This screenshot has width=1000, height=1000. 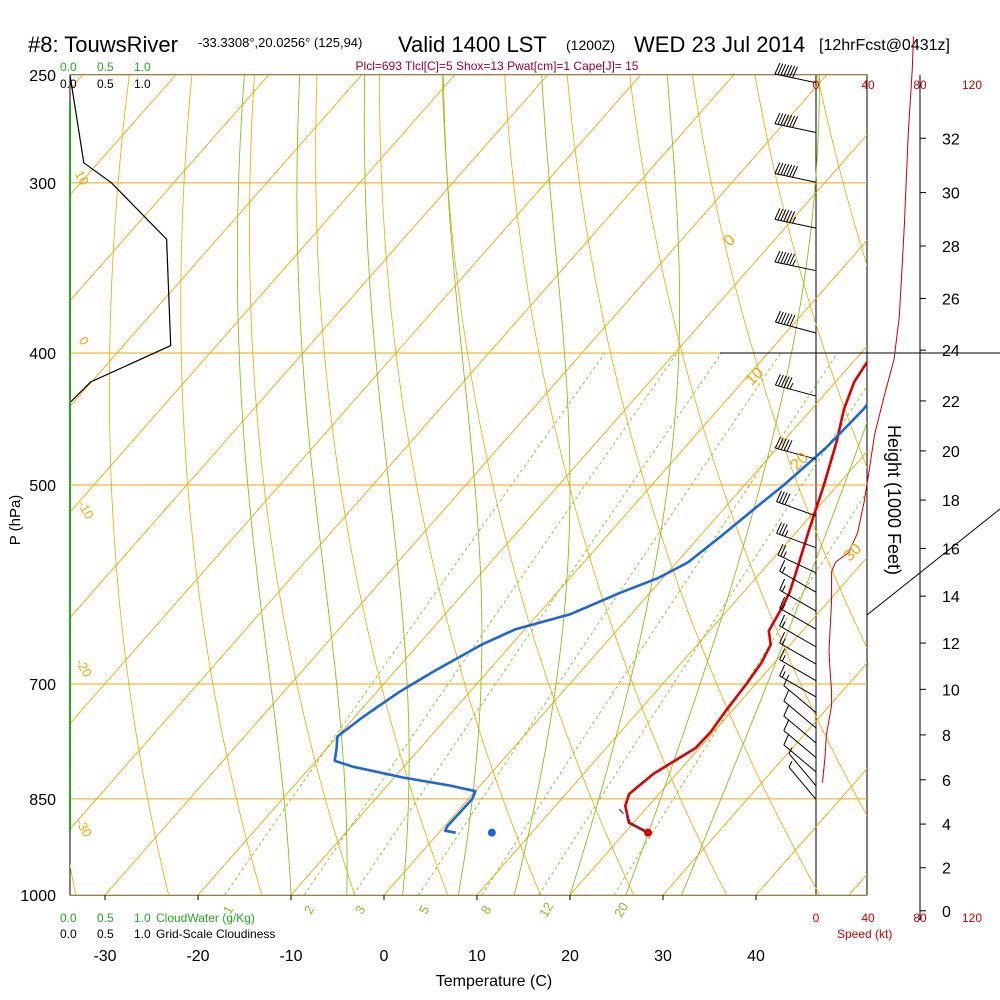 What do you see at coordinates (491, 832) in the screenshot?
I see `surface-dewpoint-marker` at bounding box center [491, 832].